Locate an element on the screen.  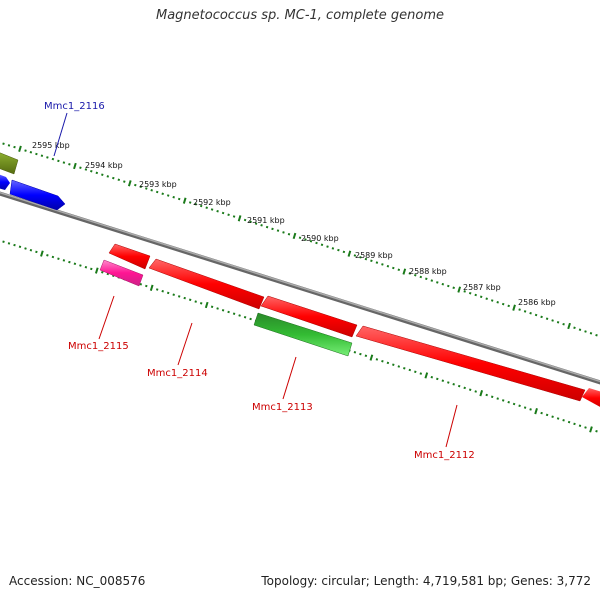
ruler-label-2590: 2590 kbp is located at coordinates (320, 238).